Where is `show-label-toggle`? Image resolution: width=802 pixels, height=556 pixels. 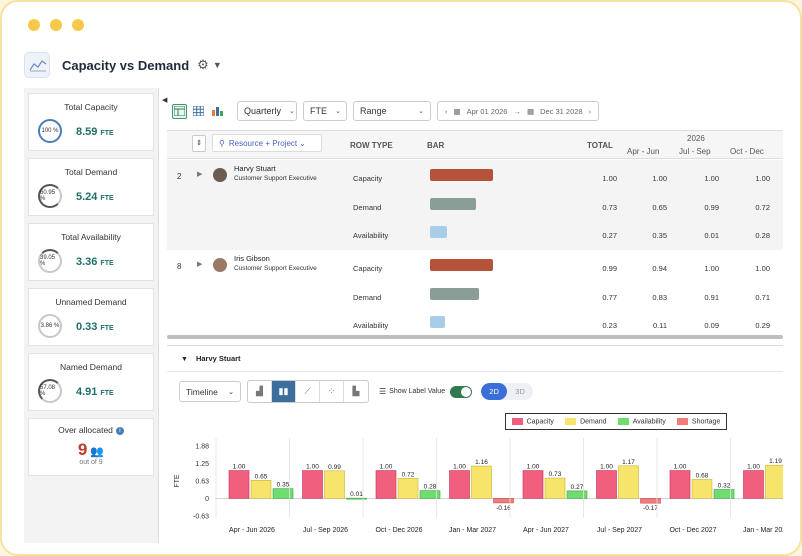 show-label-toggle is located at coordinates (461, 391).